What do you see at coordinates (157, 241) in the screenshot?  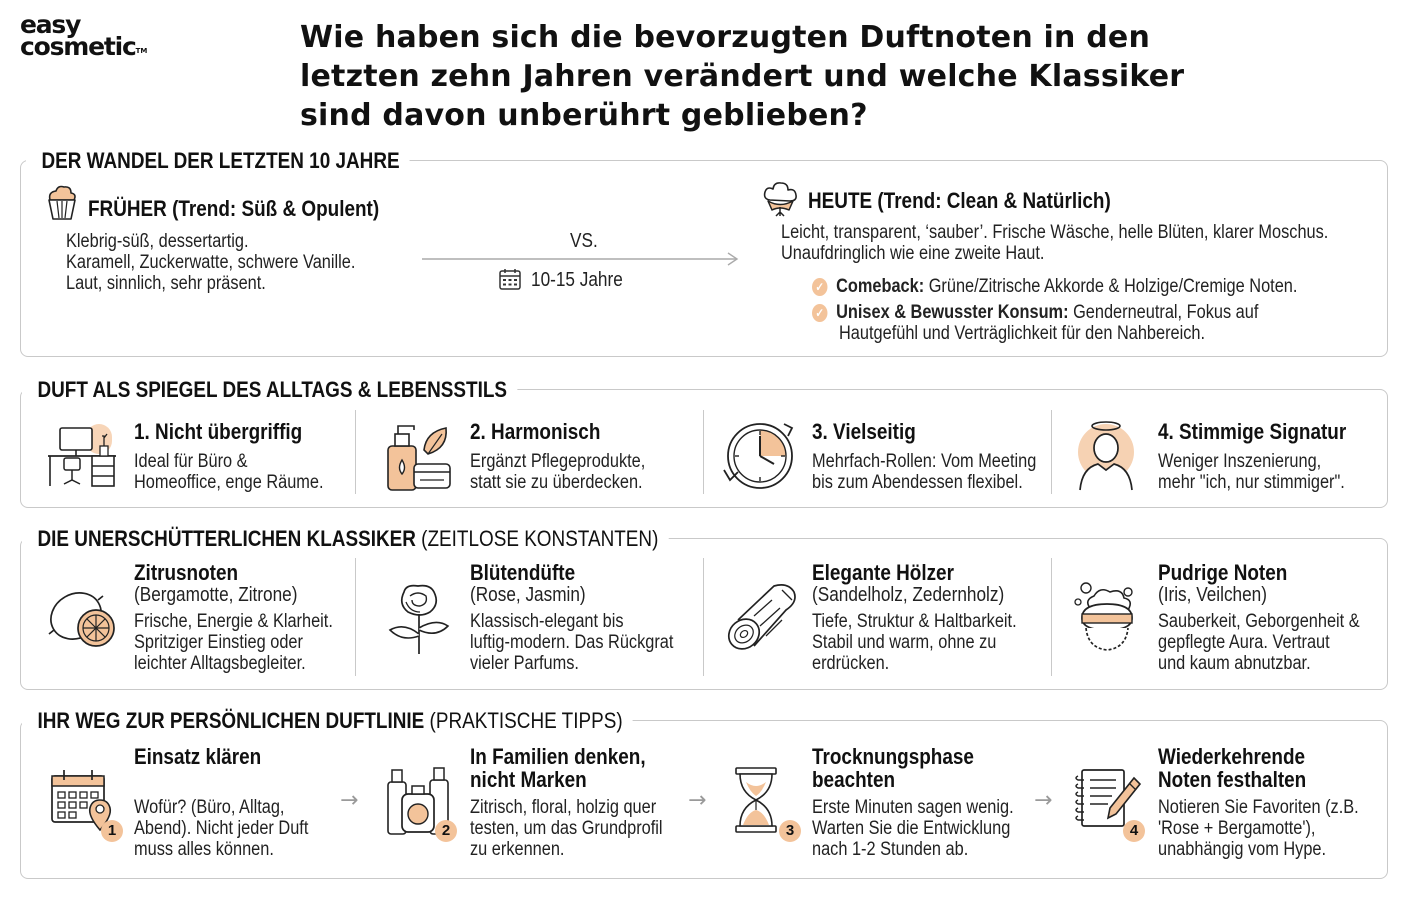 I see `frueher-line-1: Klebrig-süß, dessertartig.` at bounding box center [157, 241].